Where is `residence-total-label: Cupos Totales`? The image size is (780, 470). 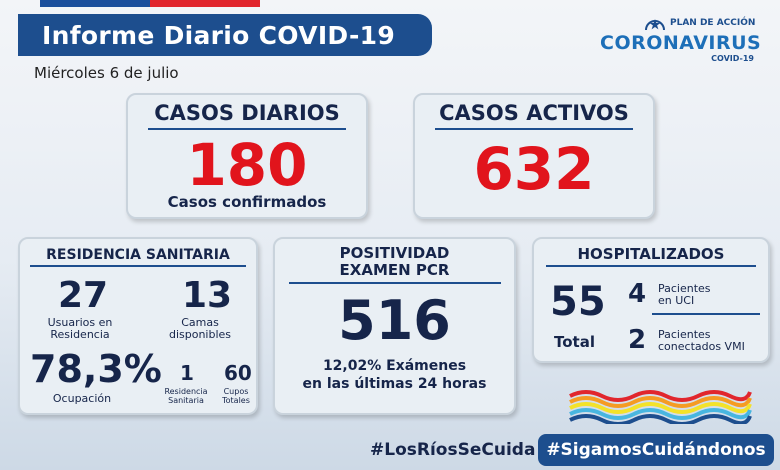
residence-total-label: Cupos Totales is located at coordinates (236, 396).